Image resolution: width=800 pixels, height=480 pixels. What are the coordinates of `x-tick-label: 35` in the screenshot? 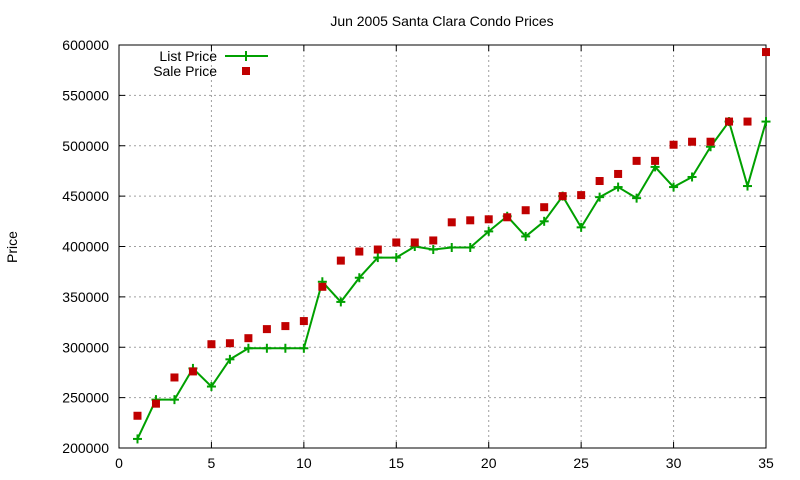 It's located at (766, 463).